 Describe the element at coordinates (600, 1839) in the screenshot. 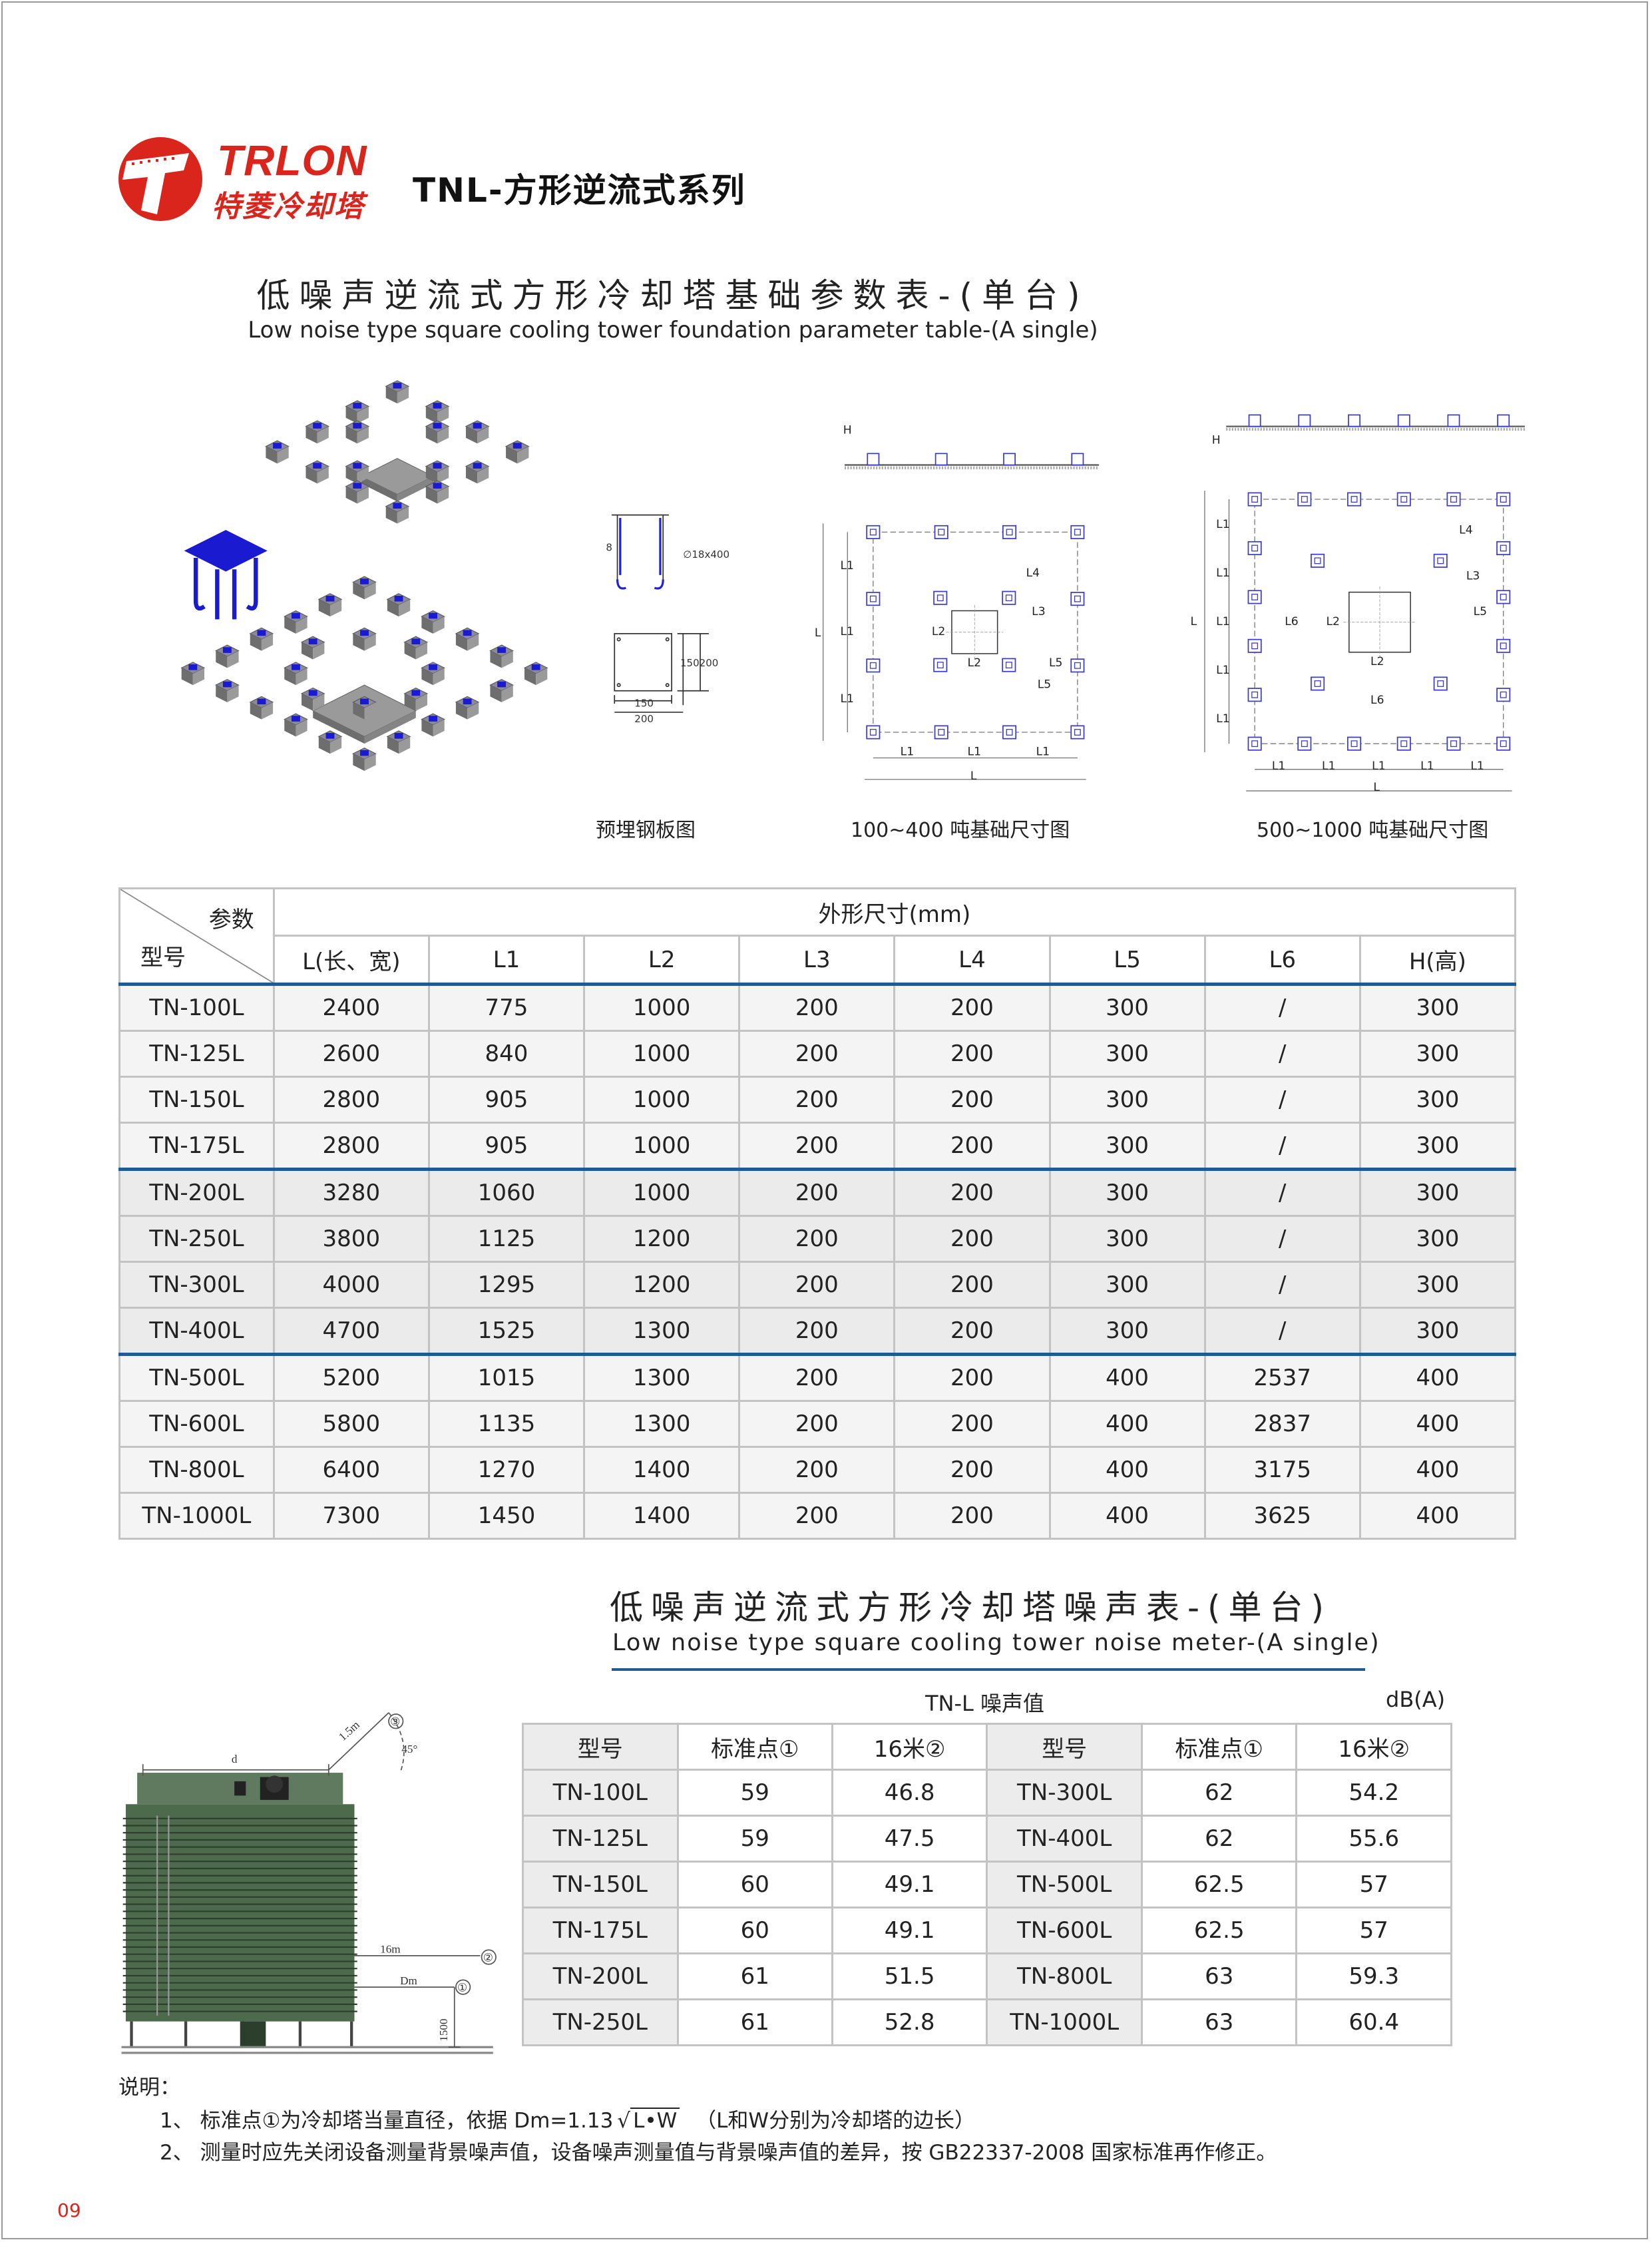

I see `model-cell: TN-125L` at that location.